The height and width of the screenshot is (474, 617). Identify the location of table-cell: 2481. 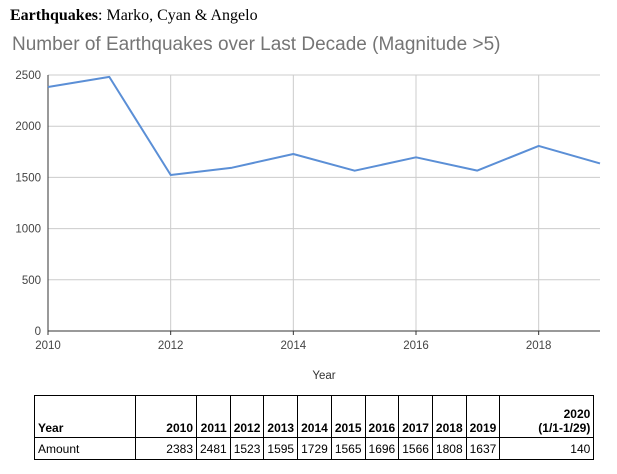
(213, 448).